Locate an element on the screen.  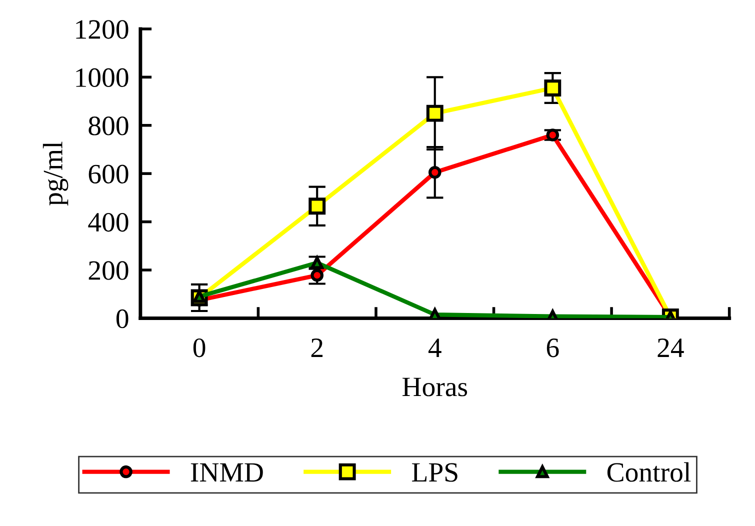
y-axis-title: pg/ml is located at coordinates (55, 174).